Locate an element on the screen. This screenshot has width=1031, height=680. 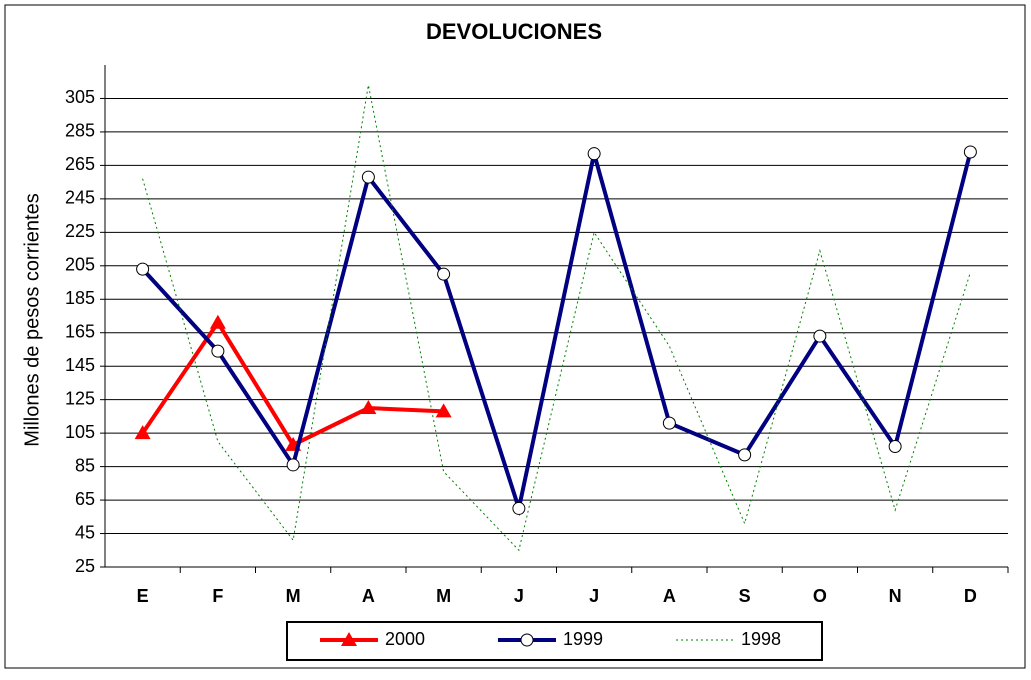
x-tick-label: O is located at coordinates (820, 596).